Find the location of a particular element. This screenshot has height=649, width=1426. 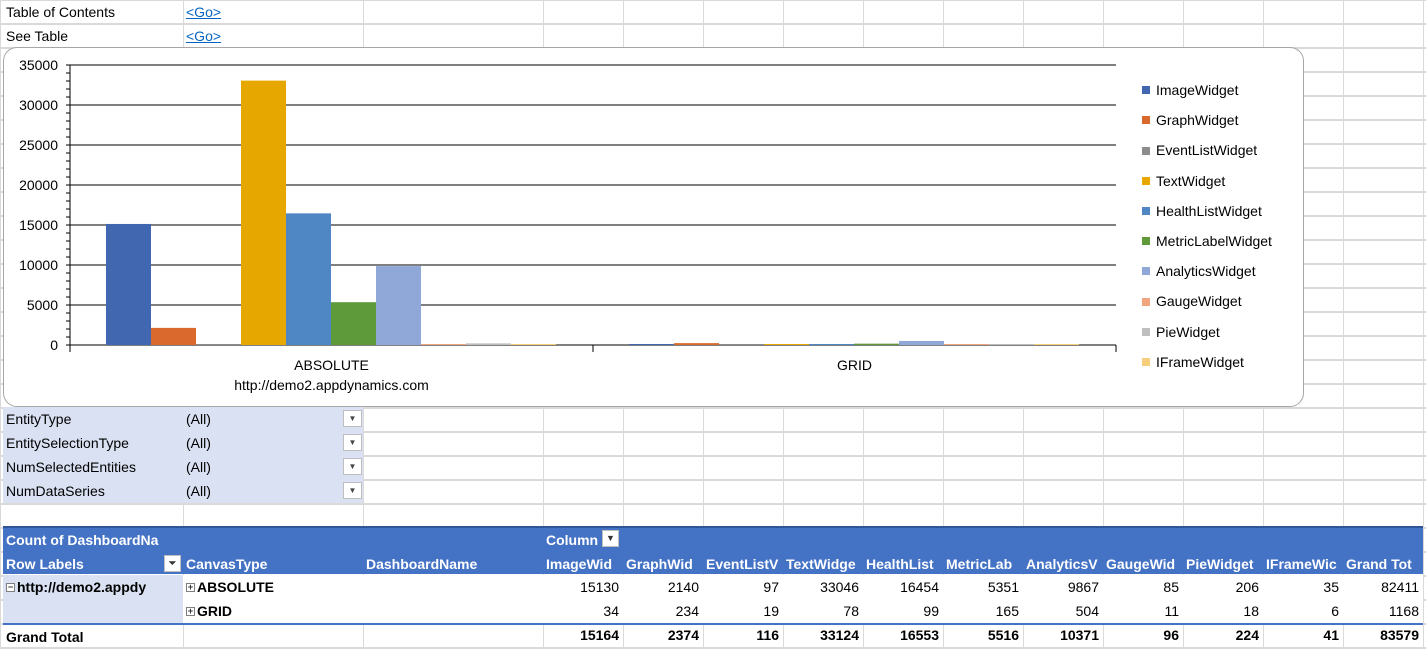

legend-label: MetricLabelWidget is located at coordinates (1214, 241).